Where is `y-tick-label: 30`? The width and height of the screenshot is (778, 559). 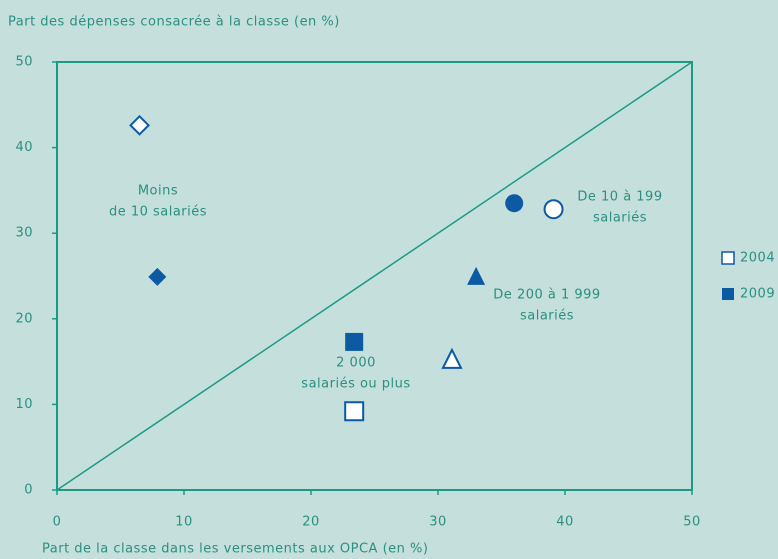
y-tick-label: 30 is located at coordinates (24, 233).